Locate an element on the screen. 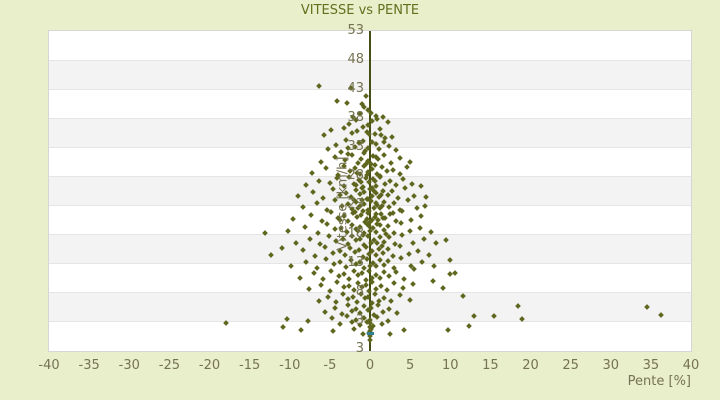 The width and height of the screenshot is (720, 400). y-axis-bottom-label: 3 is located at coordinates (359, 348).